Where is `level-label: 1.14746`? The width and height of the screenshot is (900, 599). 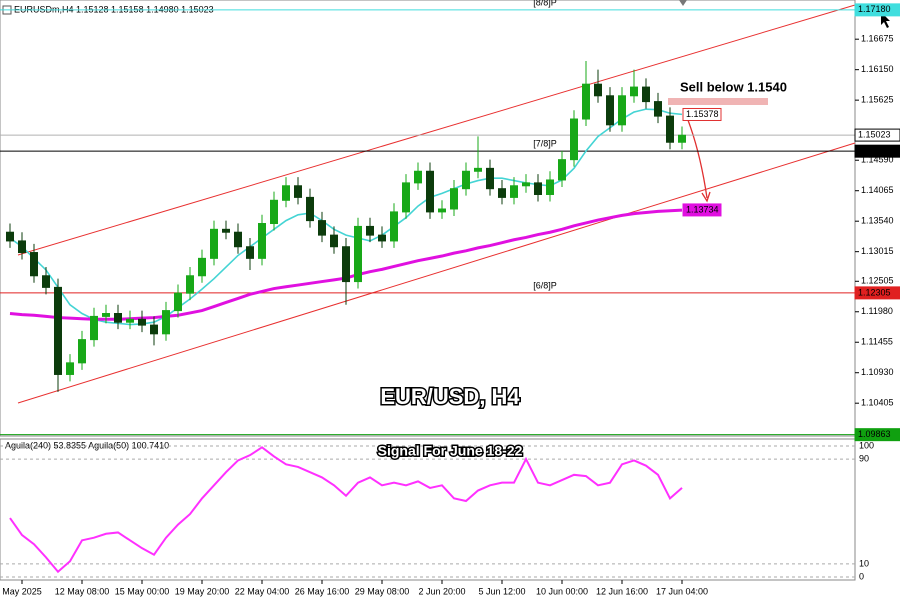
level-label: 1.14746 is located at coordinates (874, 151).